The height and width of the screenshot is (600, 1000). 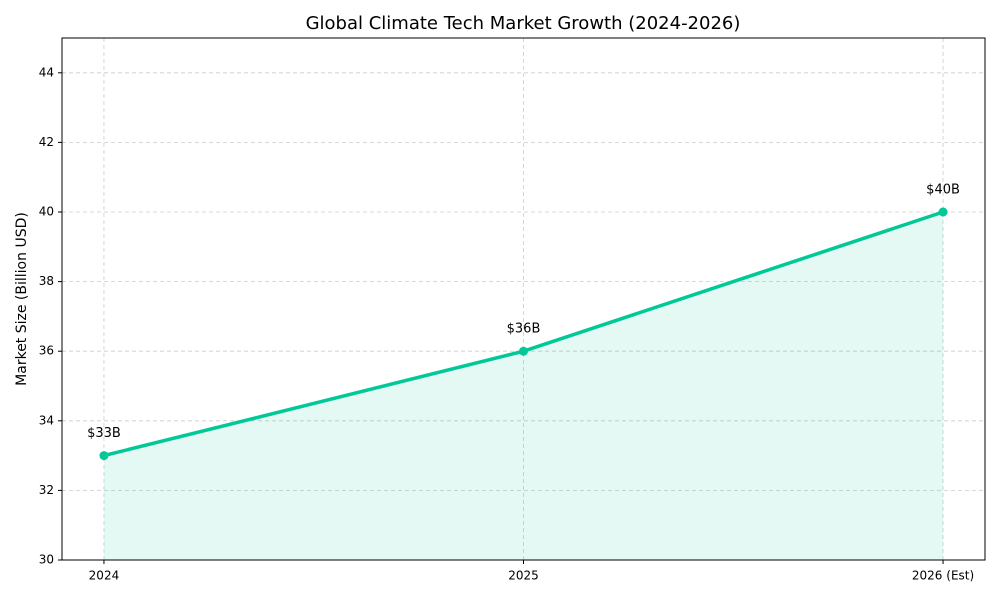 I want to click on y-tick-label: 32, so click(x=46, y=490).